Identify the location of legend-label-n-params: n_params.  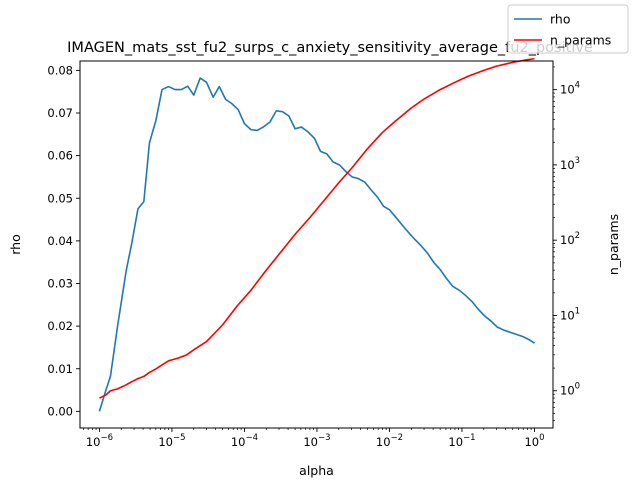
(580, 40).